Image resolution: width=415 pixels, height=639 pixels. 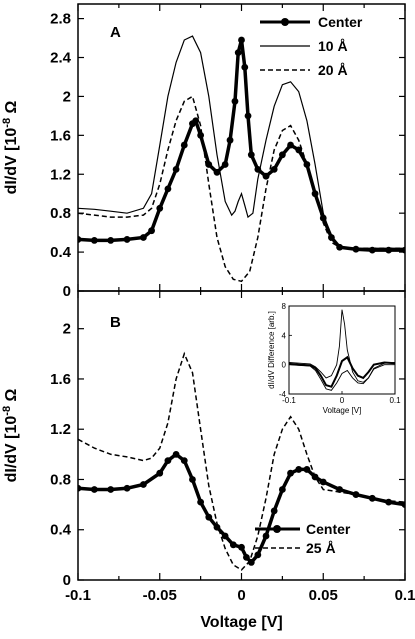 I want to click on inset-y-tick-label: 4, so click(x=284, y=335).